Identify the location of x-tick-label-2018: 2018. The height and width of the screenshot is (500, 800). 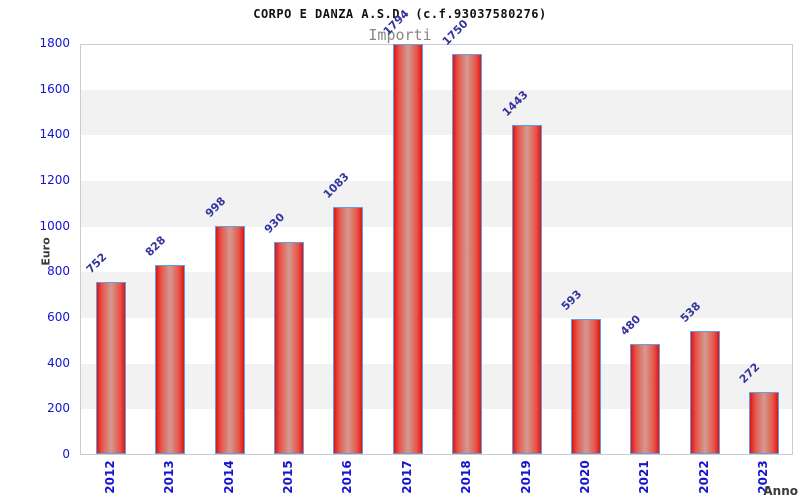
(466, 477).